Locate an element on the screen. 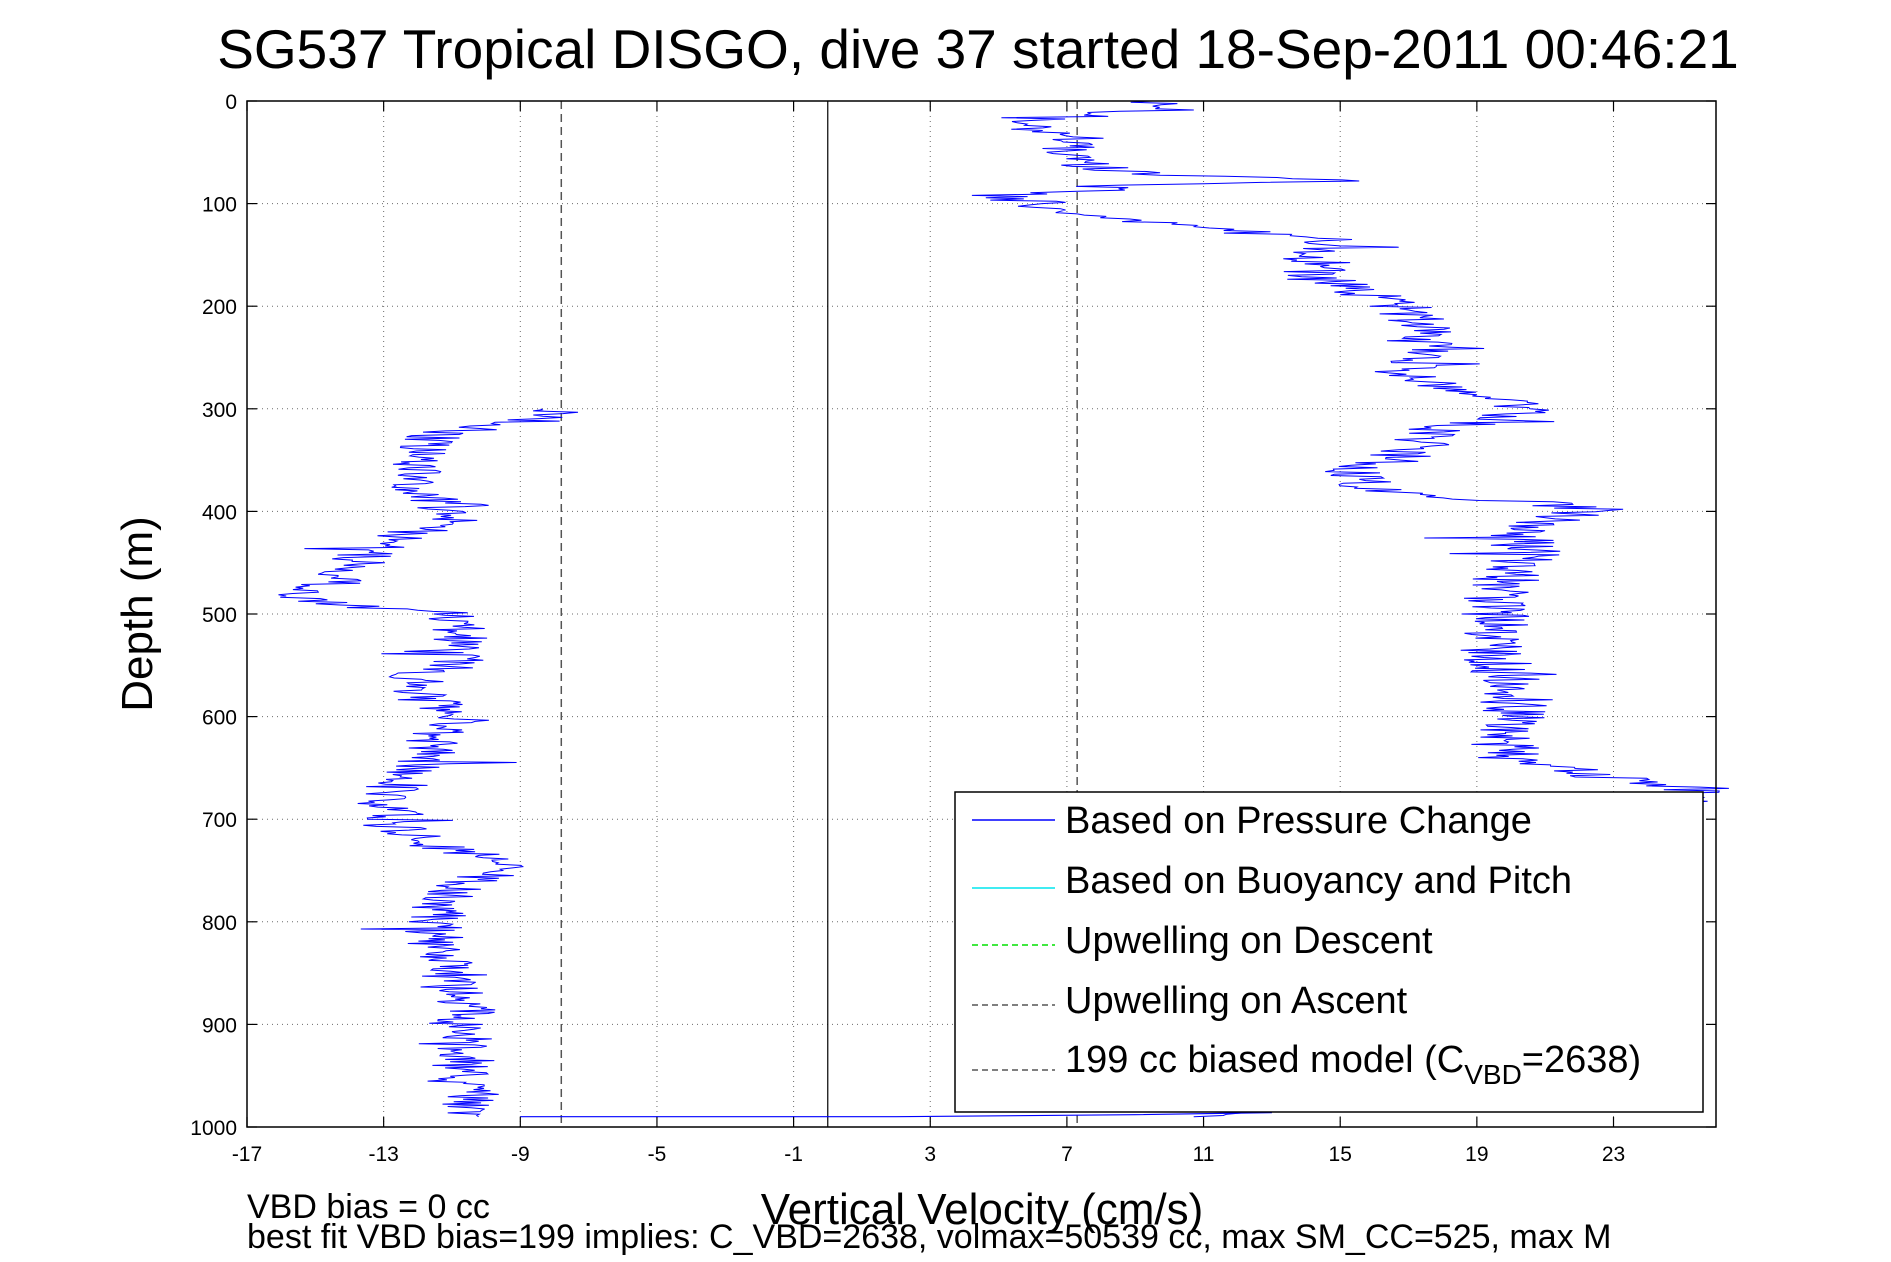 This screenshot has height=1262, width=1891. pressure-descent-trace is located at coordinates (428, 763).